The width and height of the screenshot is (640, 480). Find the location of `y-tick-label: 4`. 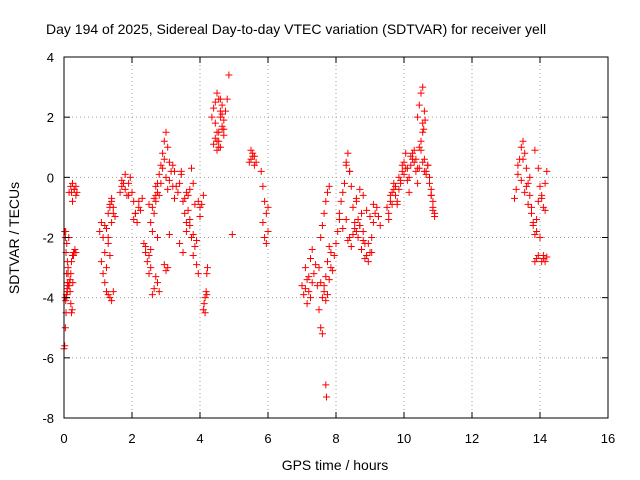

y-tick-label: 4 is located at coordinates (50, 57).